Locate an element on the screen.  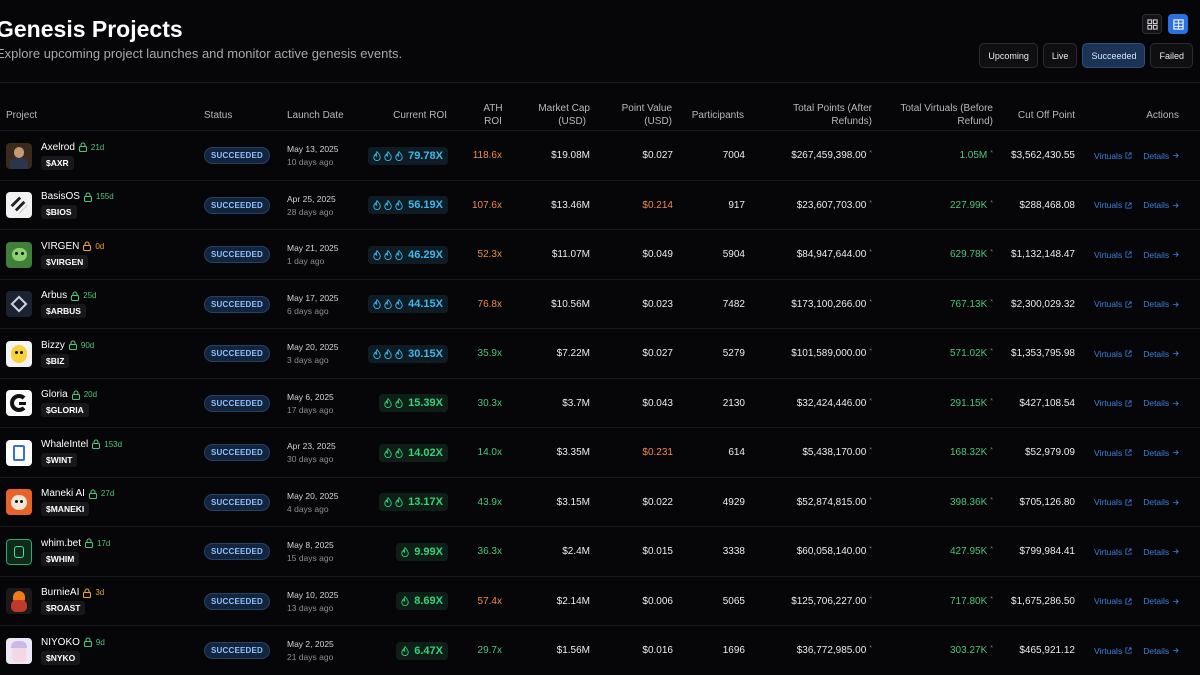
total-points-value: $84,947,644.00 is located at coordinates (831, 254).